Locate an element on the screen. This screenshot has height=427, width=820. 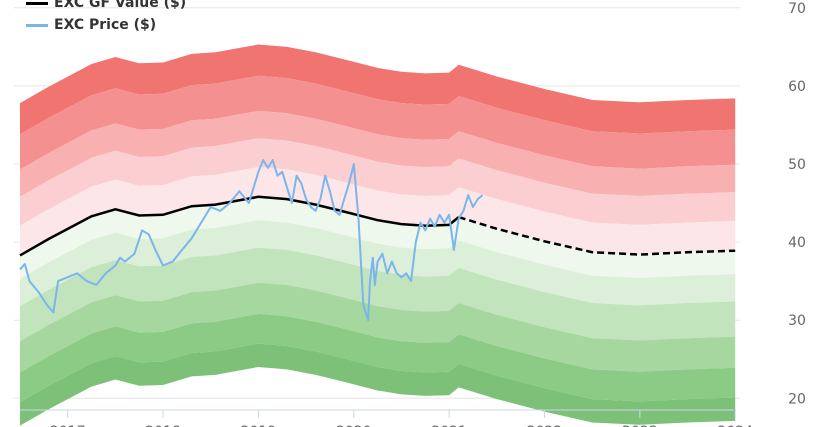
x-tick-label-2023: 2023 is located at coordinates (640, 425).